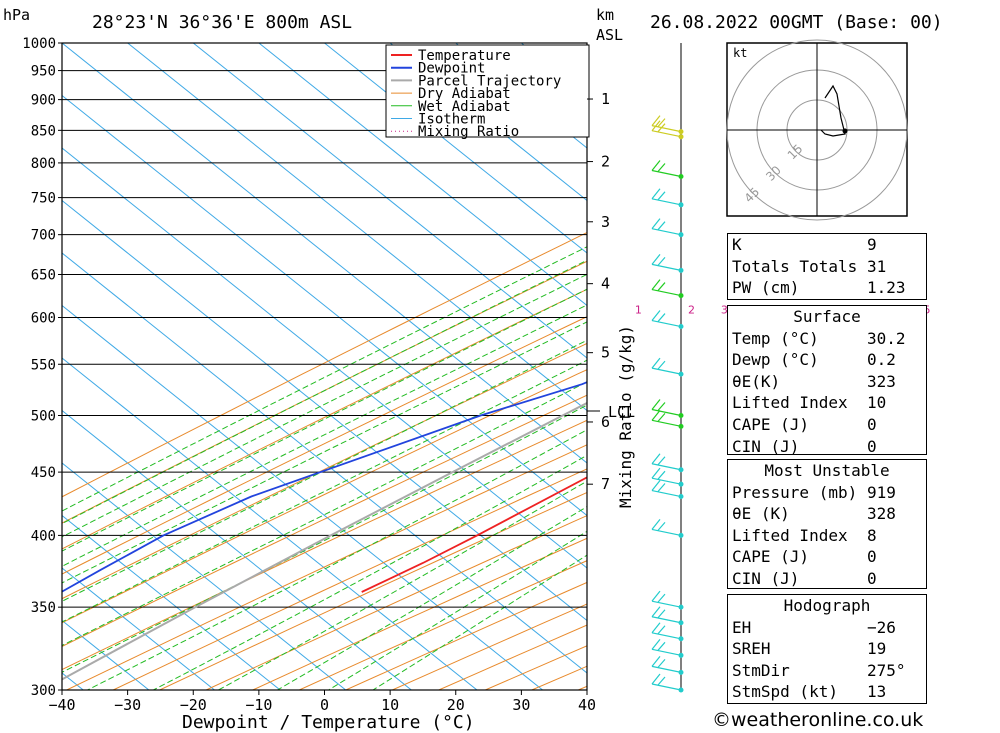 This screenshot has width=1000, height=733. I want to click on hodograph-label: StmDir, so click(761, 670).